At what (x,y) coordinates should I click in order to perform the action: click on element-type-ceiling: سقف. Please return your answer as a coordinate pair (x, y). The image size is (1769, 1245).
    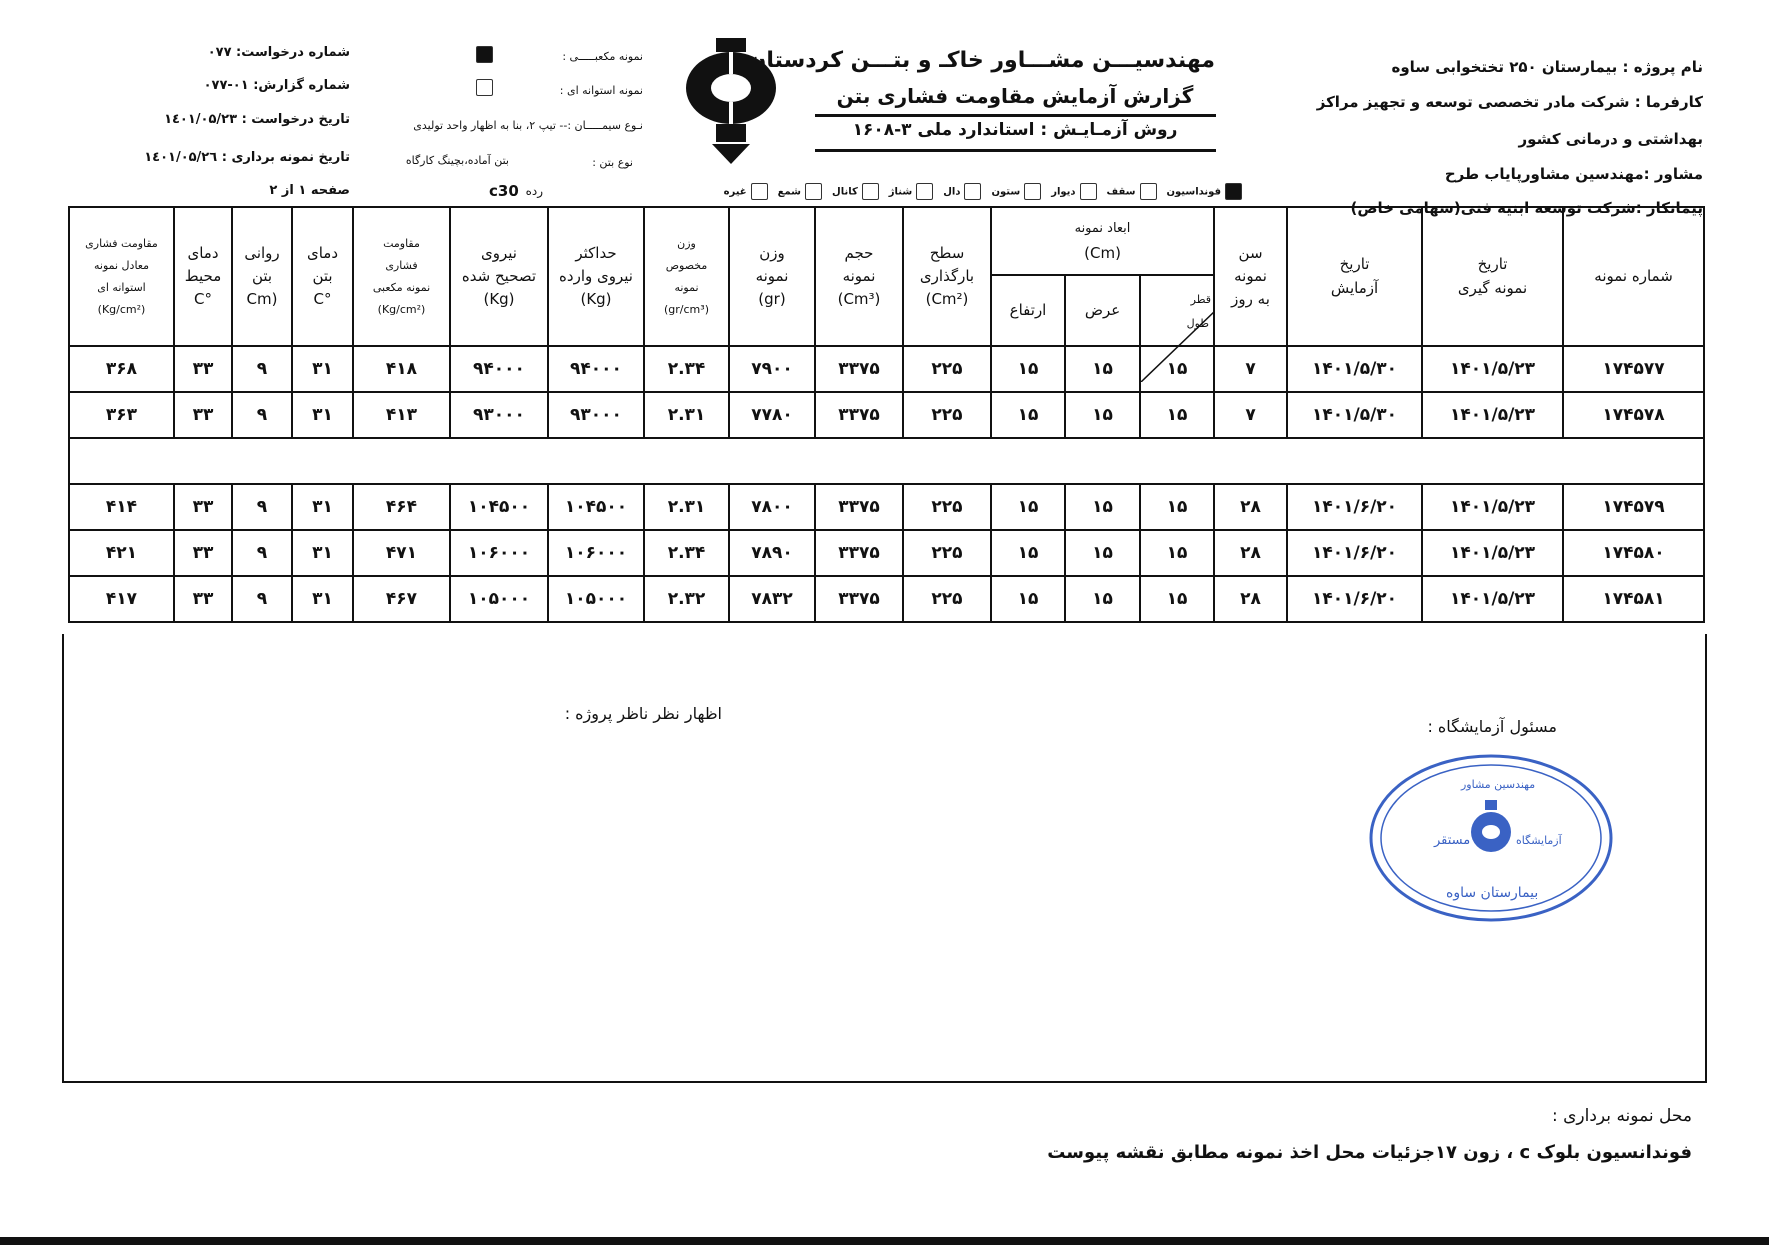
    Looking at the image, I should click on (1132, 191).